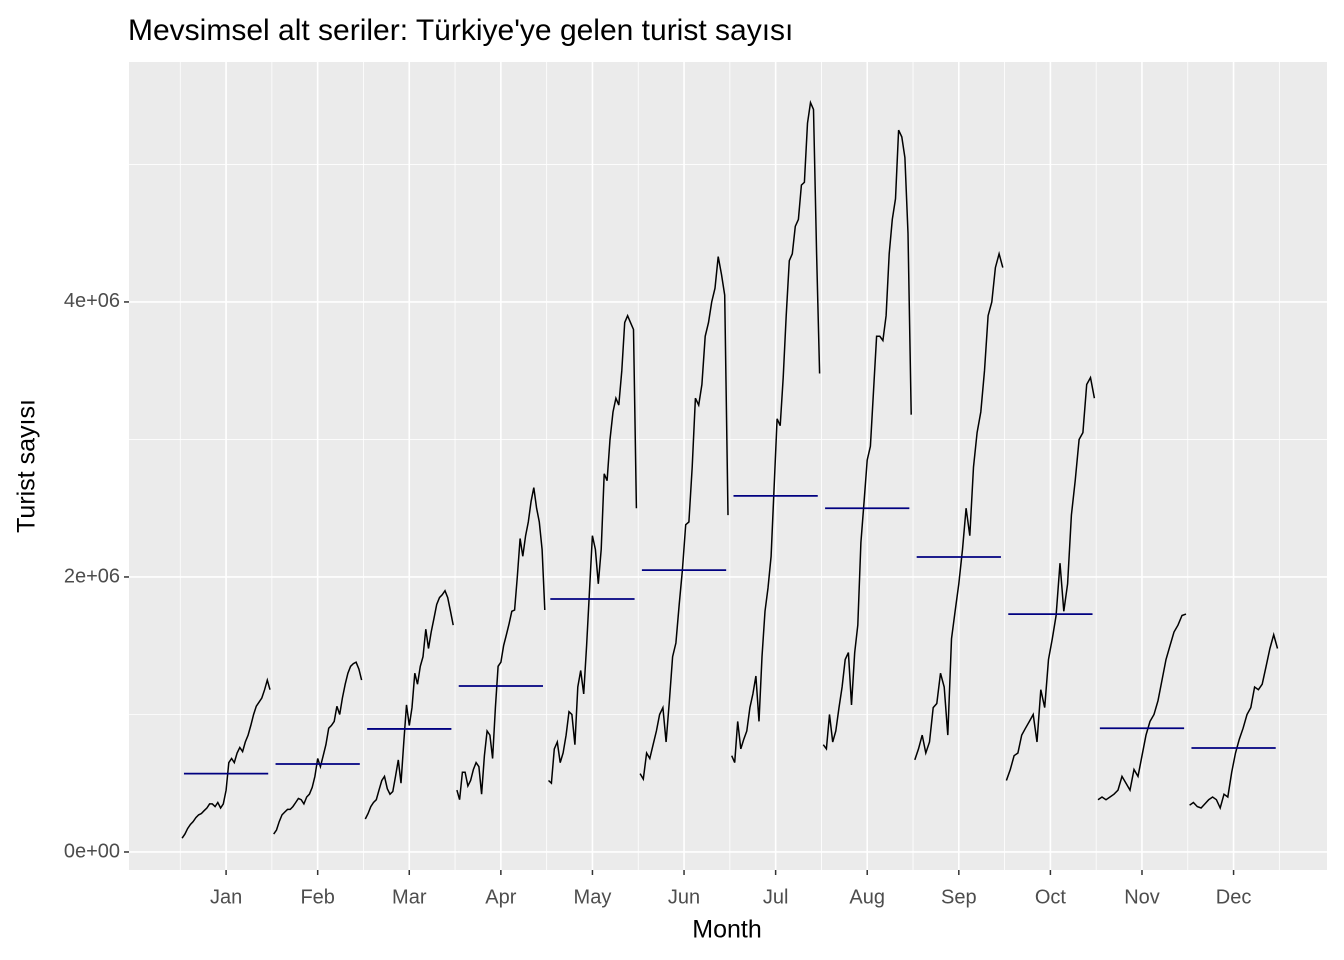  I want to click on x-tick-label: Sep, so click(959, 897).